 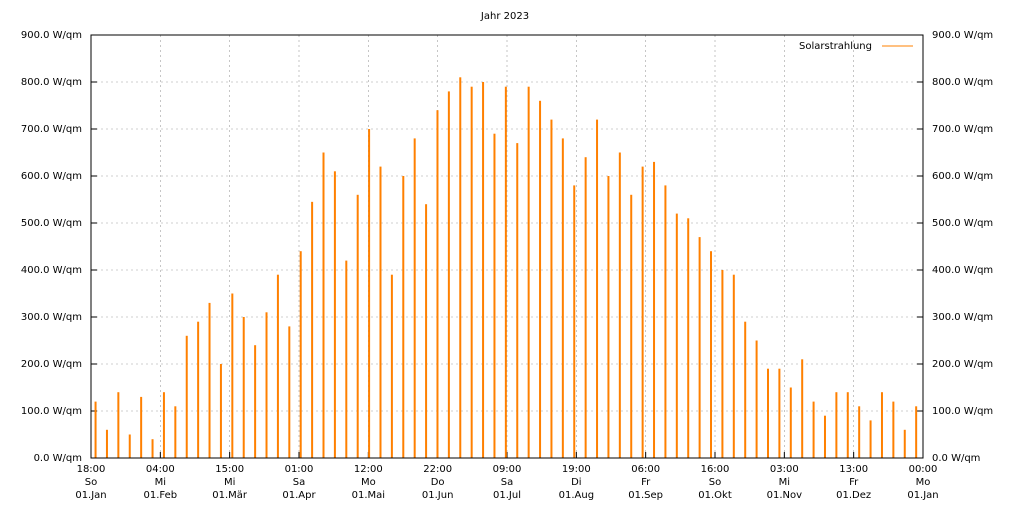 I want to click on x-tick-label: 01.Okt, so click(x=715, y=495).